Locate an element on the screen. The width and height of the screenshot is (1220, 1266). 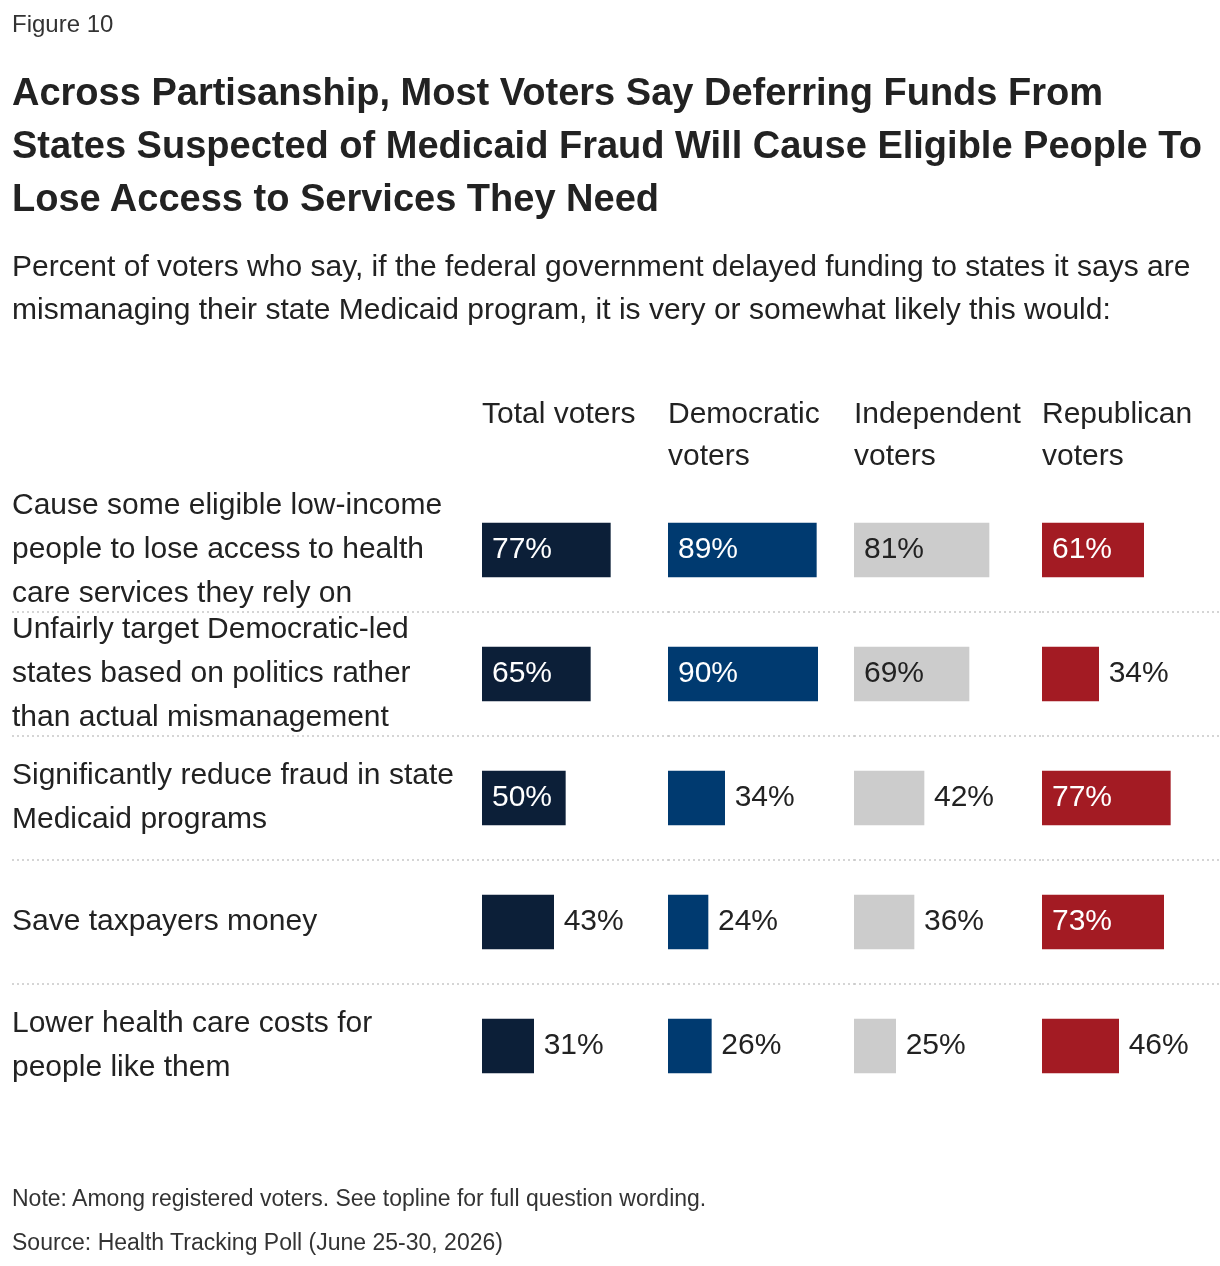
data-label: 36% is located at coordinates (954, 920).